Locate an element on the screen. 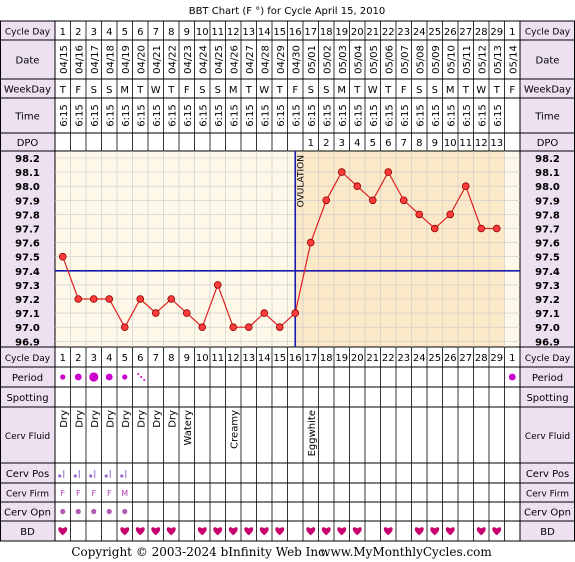 This screenshot has width=575, height=562. date-label: 05/10 is located at coordinates (451, 59).